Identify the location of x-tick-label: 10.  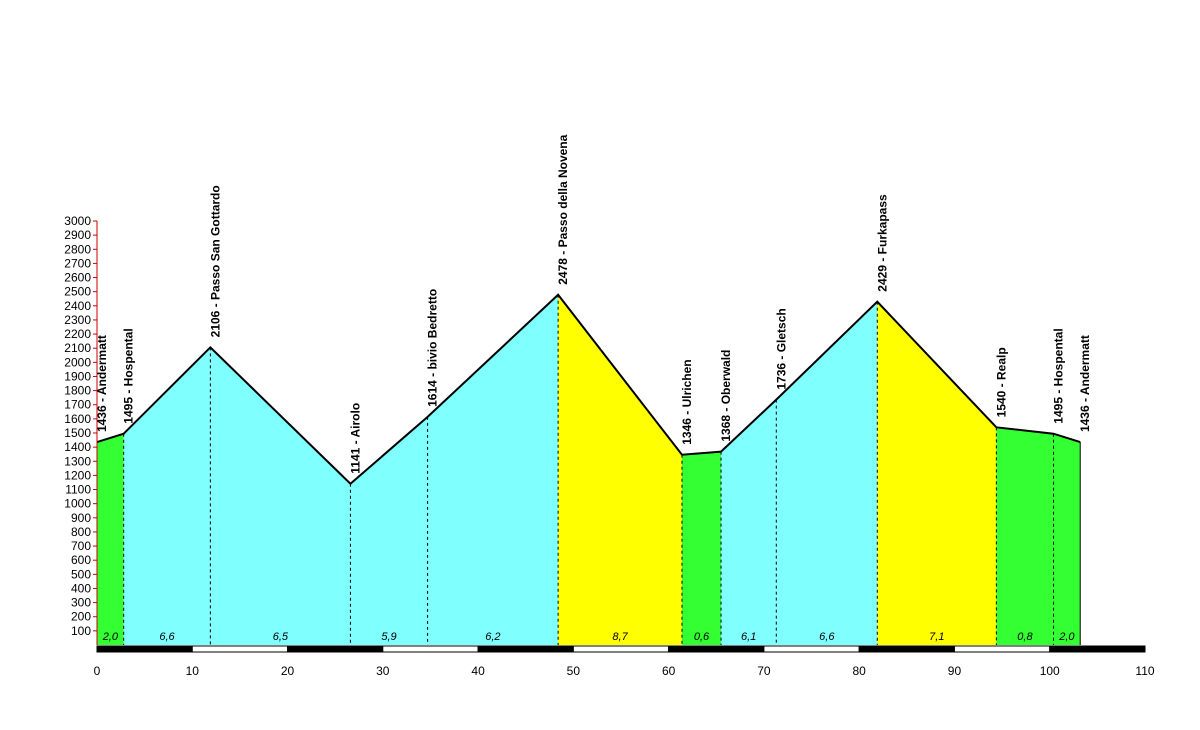
(193, 671).